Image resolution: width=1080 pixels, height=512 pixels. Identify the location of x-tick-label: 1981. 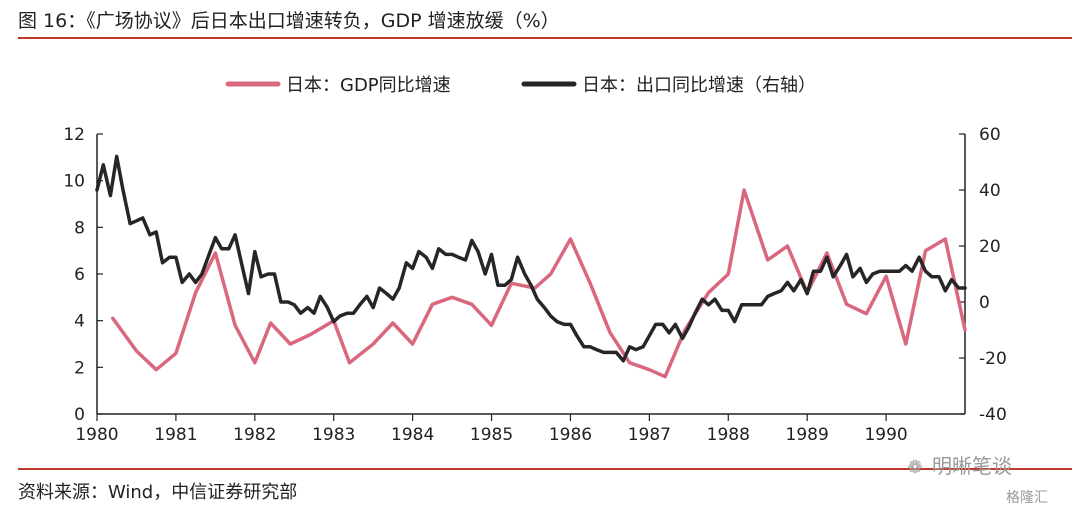
(175, 435).